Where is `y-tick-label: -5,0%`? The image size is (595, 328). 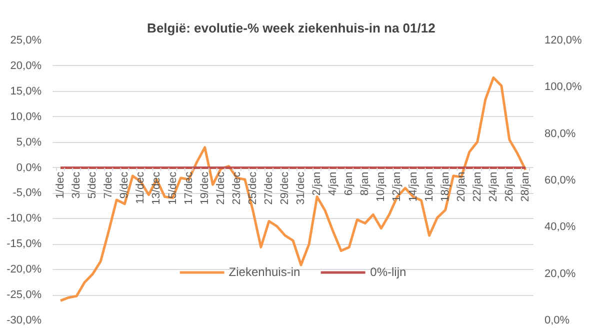
y-tick-label: -5,0% is located at coordinates (27, 193).